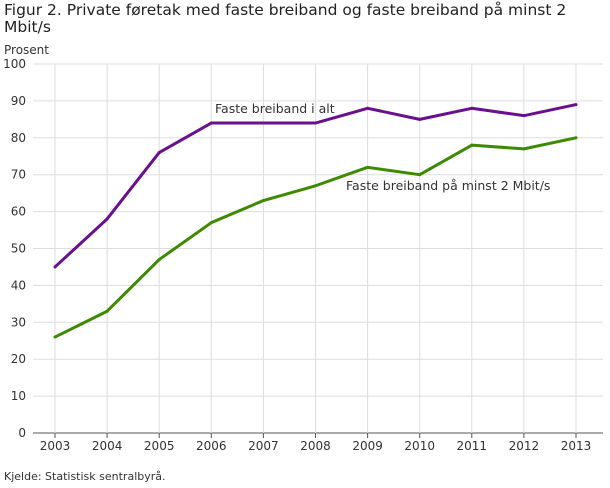  I want to click on y-tick-label: 90, so click(18, 101).